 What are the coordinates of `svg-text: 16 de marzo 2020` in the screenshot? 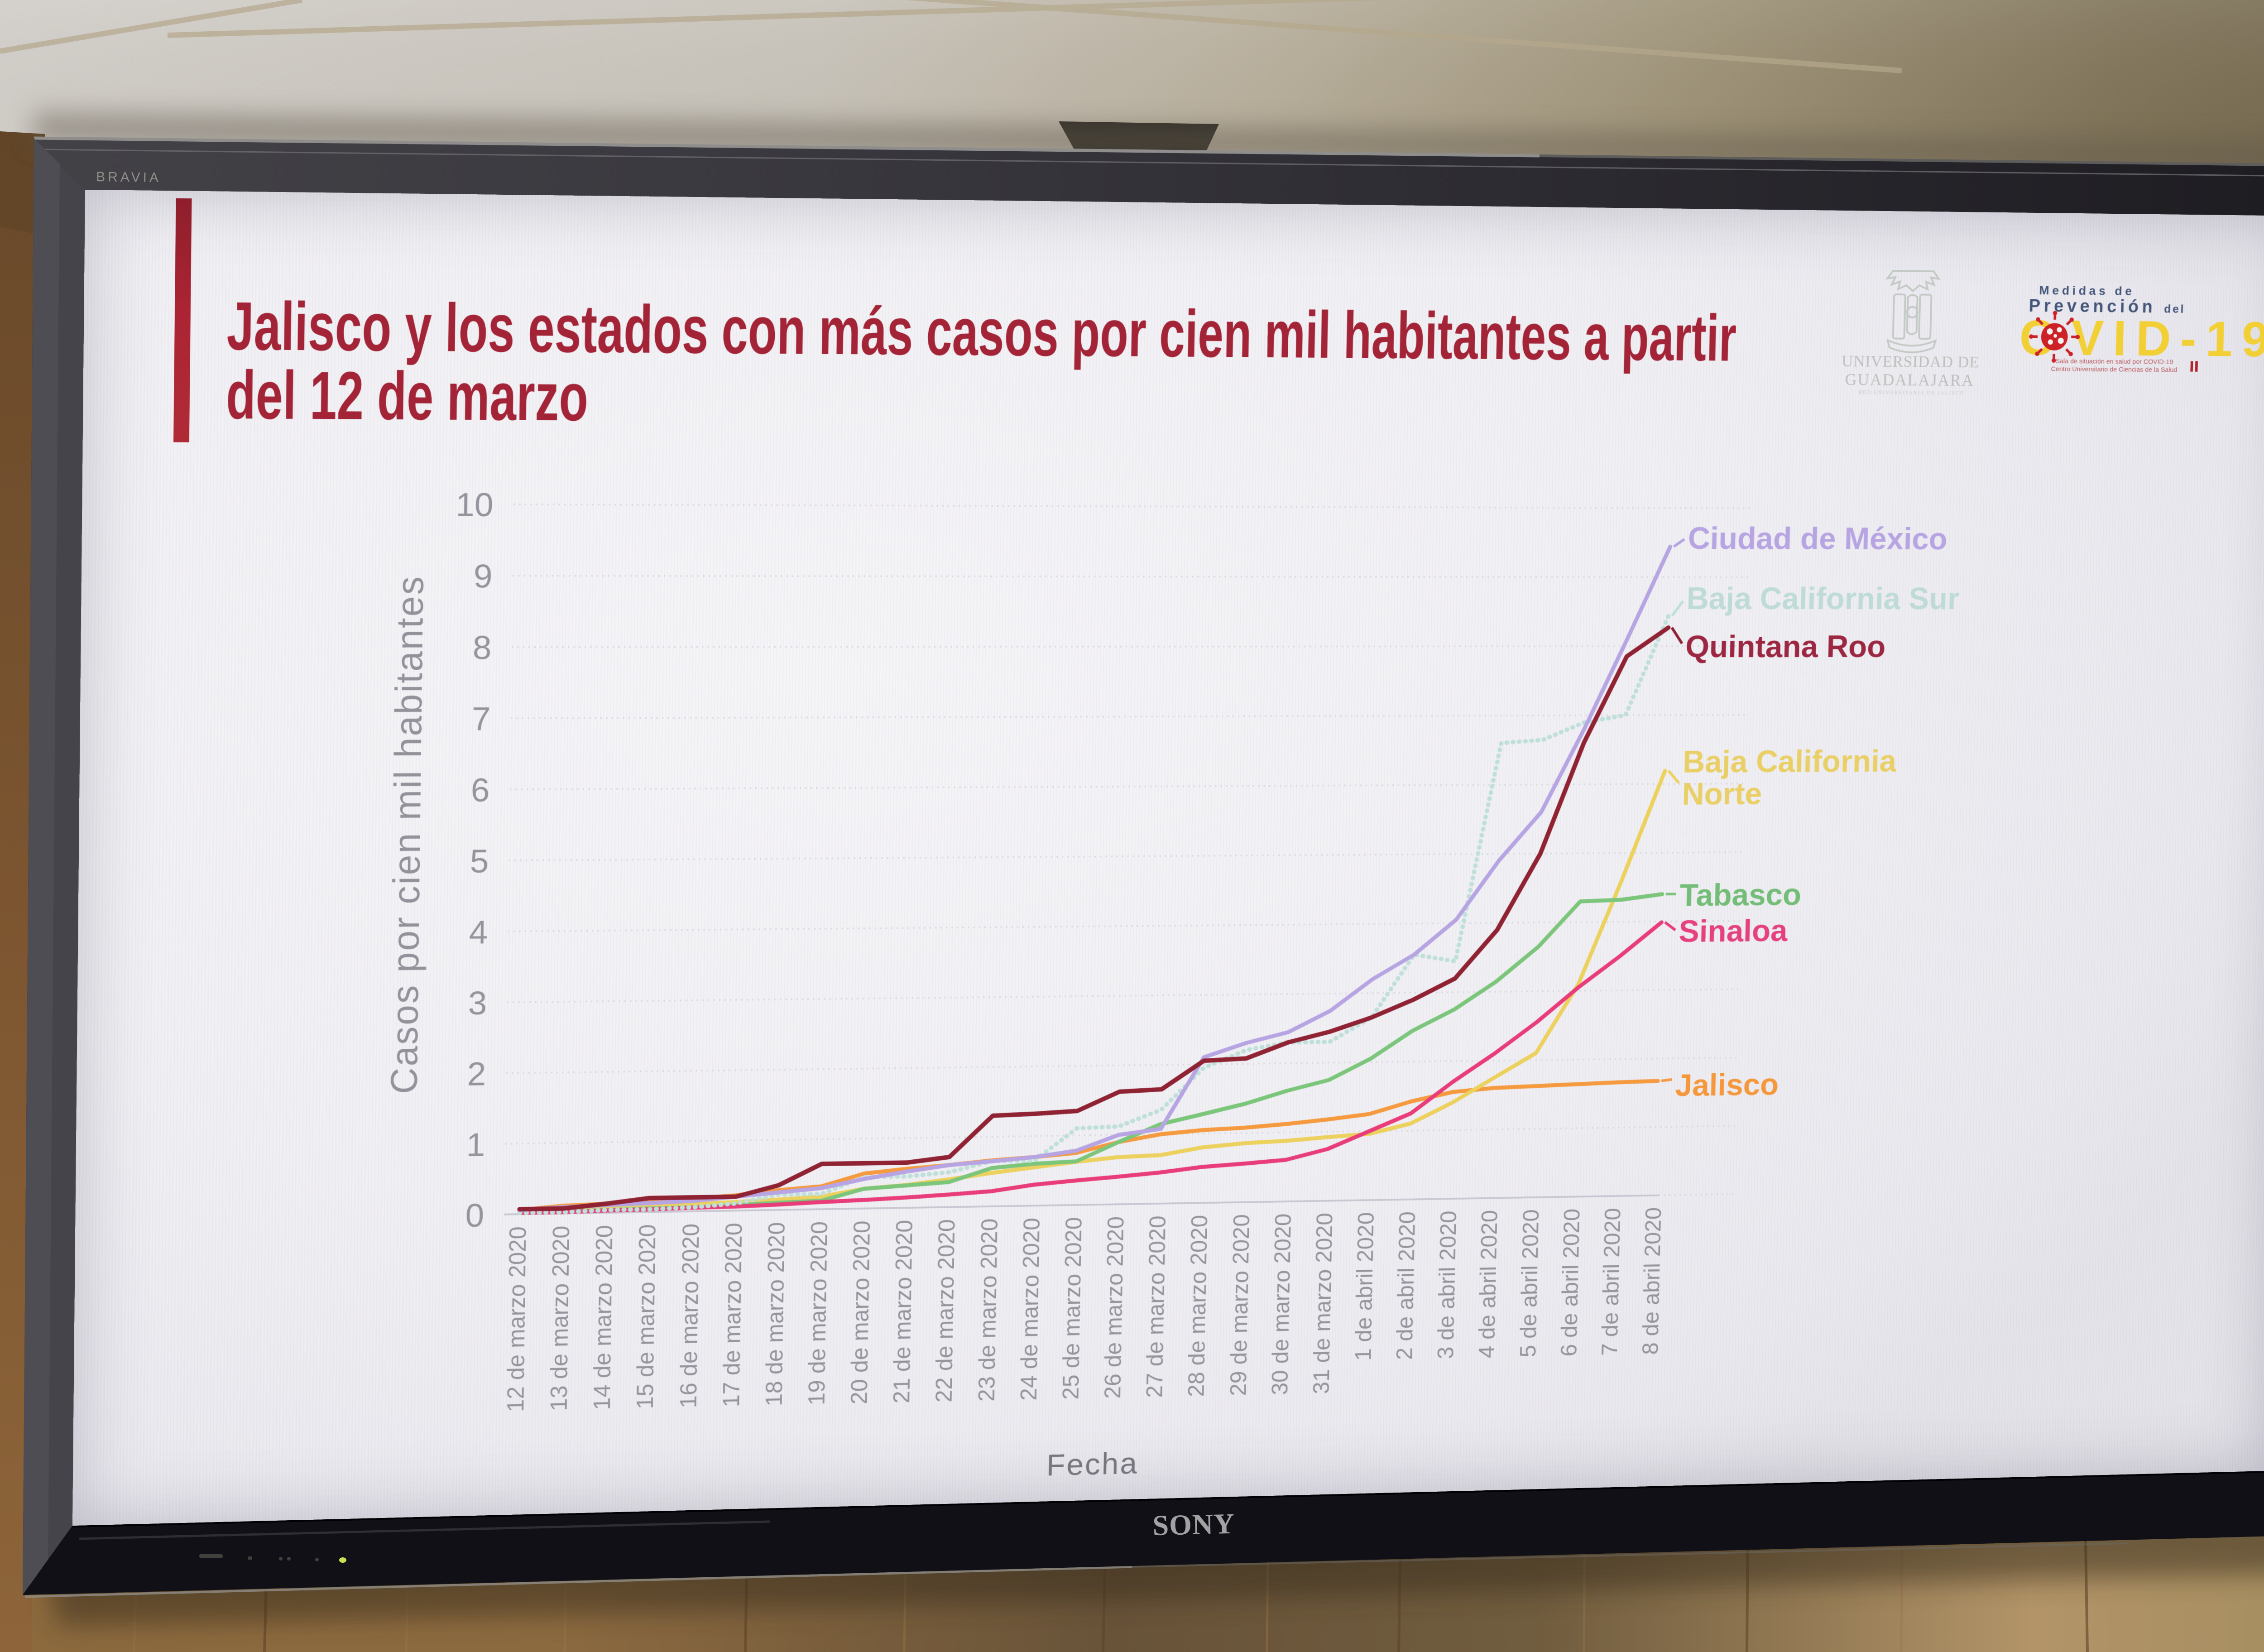 It's located at (690, 1315).